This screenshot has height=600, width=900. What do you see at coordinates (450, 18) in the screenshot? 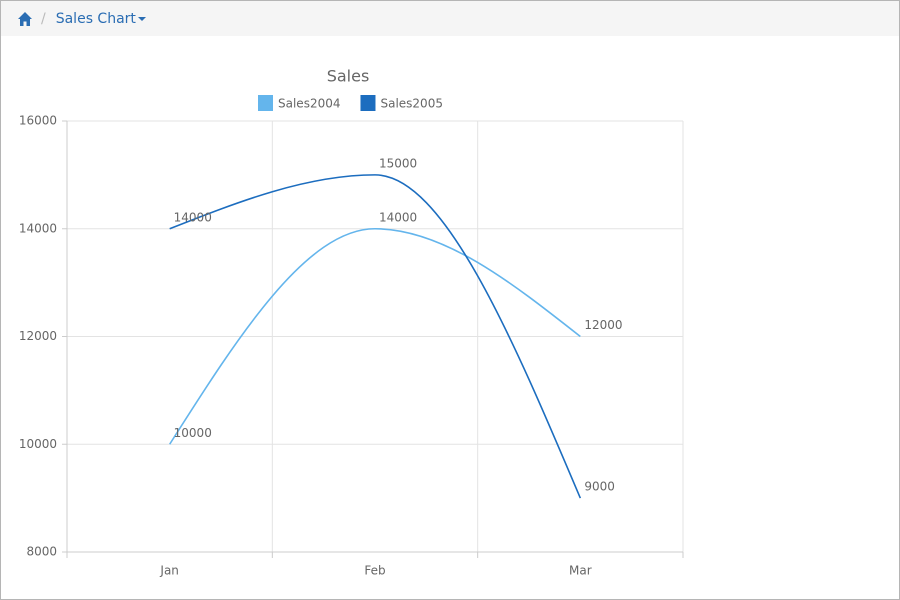
I see `breadcrumb: / Sales Chart` at bounding box center [450, 18].